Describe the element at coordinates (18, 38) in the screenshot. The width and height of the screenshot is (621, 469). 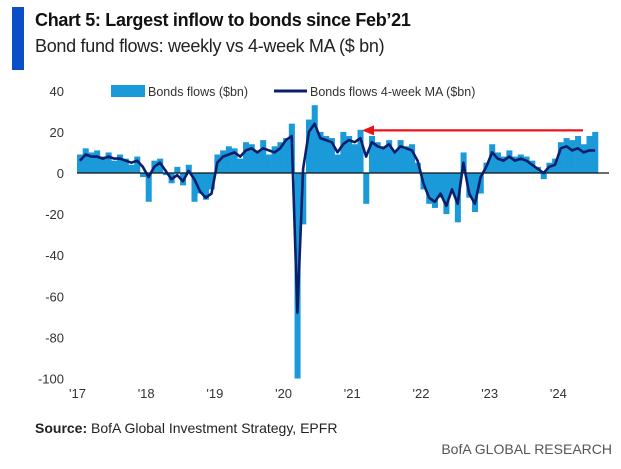
I see `accent-bar` at that location.